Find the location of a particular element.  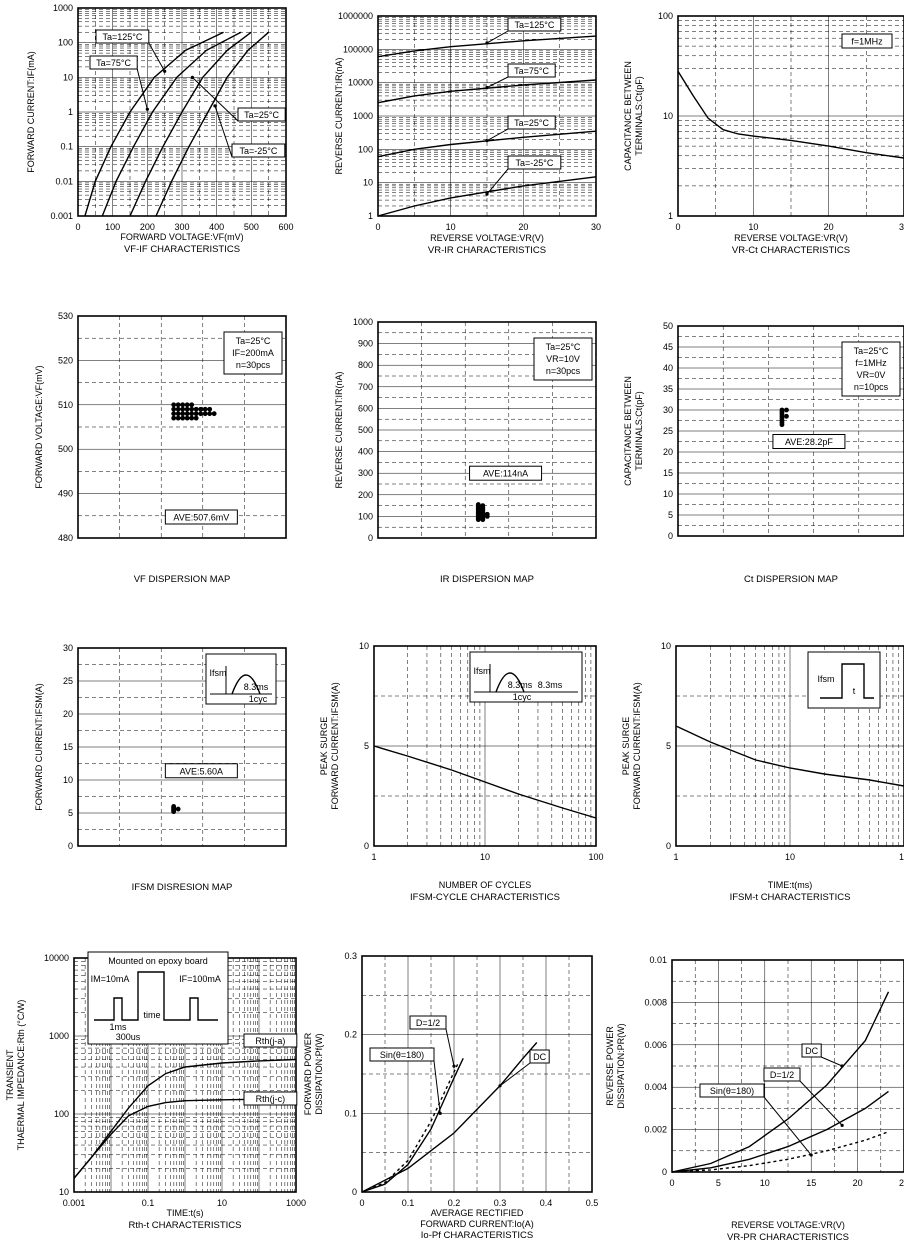

y-tick-label: 0.1 is located at coordinates (66, 147).